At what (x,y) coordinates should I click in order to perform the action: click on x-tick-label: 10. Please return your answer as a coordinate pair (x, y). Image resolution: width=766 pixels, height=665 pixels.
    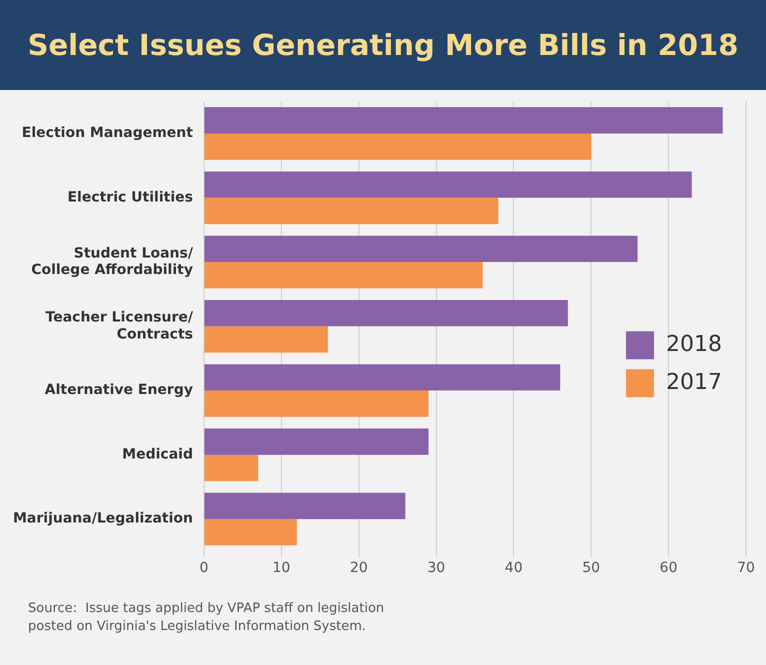
    Looking at the image, I should click on (281, 568).